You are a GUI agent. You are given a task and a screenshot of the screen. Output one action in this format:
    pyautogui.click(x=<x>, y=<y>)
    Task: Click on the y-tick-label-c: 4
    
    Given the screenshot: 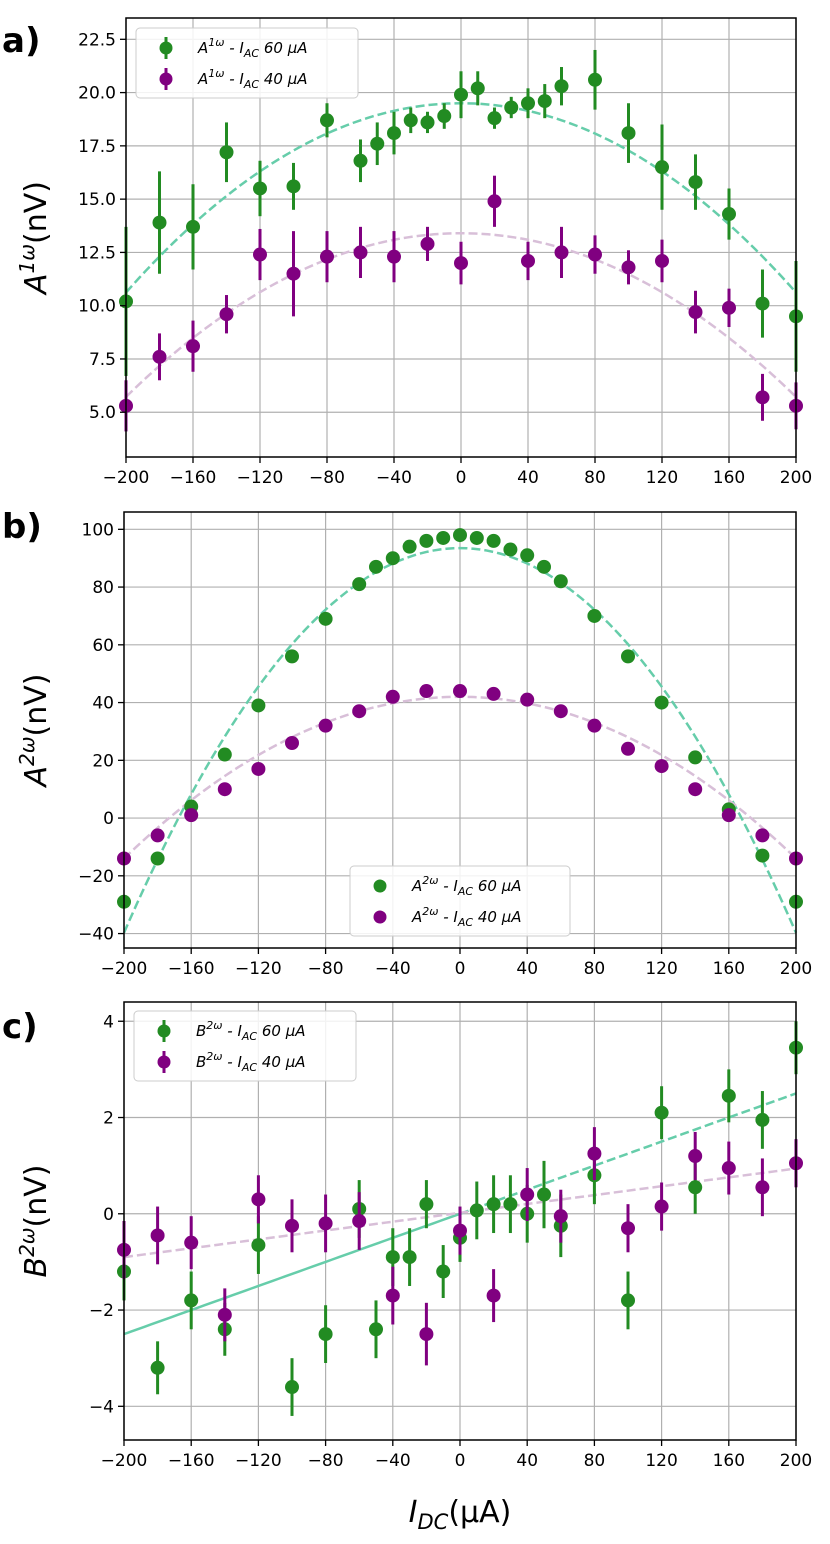 What is the action you would take?
    pyautogui.click(x=108, y=1022)
    